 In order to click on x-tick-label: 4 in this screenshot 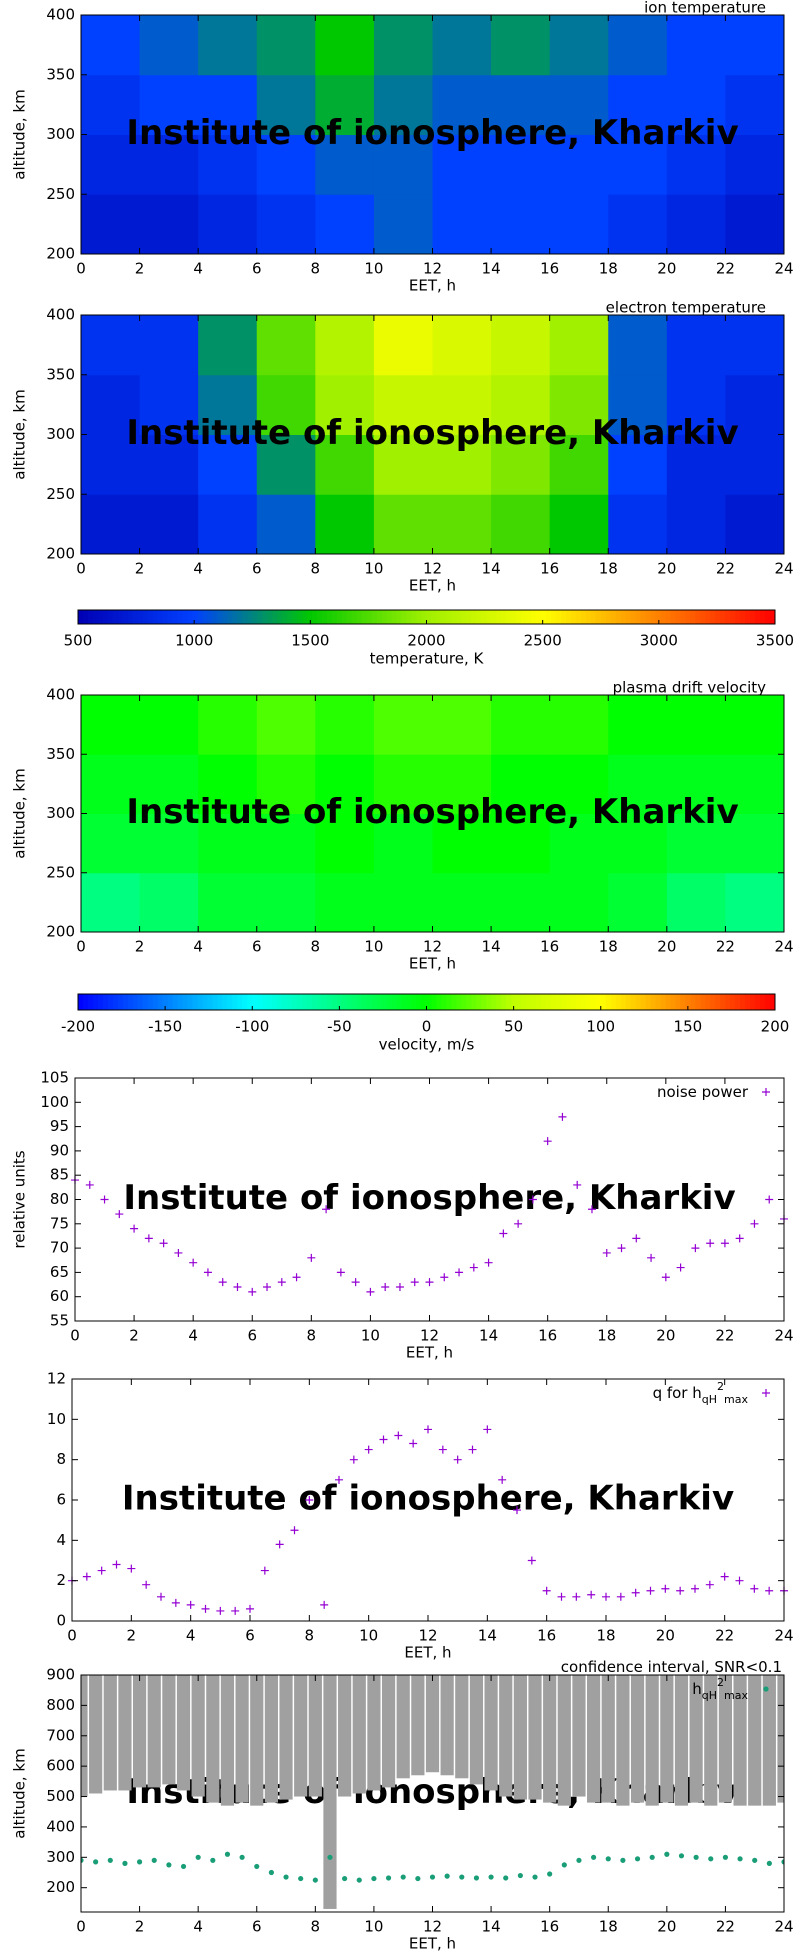, I will do `click(198, 1927)`.